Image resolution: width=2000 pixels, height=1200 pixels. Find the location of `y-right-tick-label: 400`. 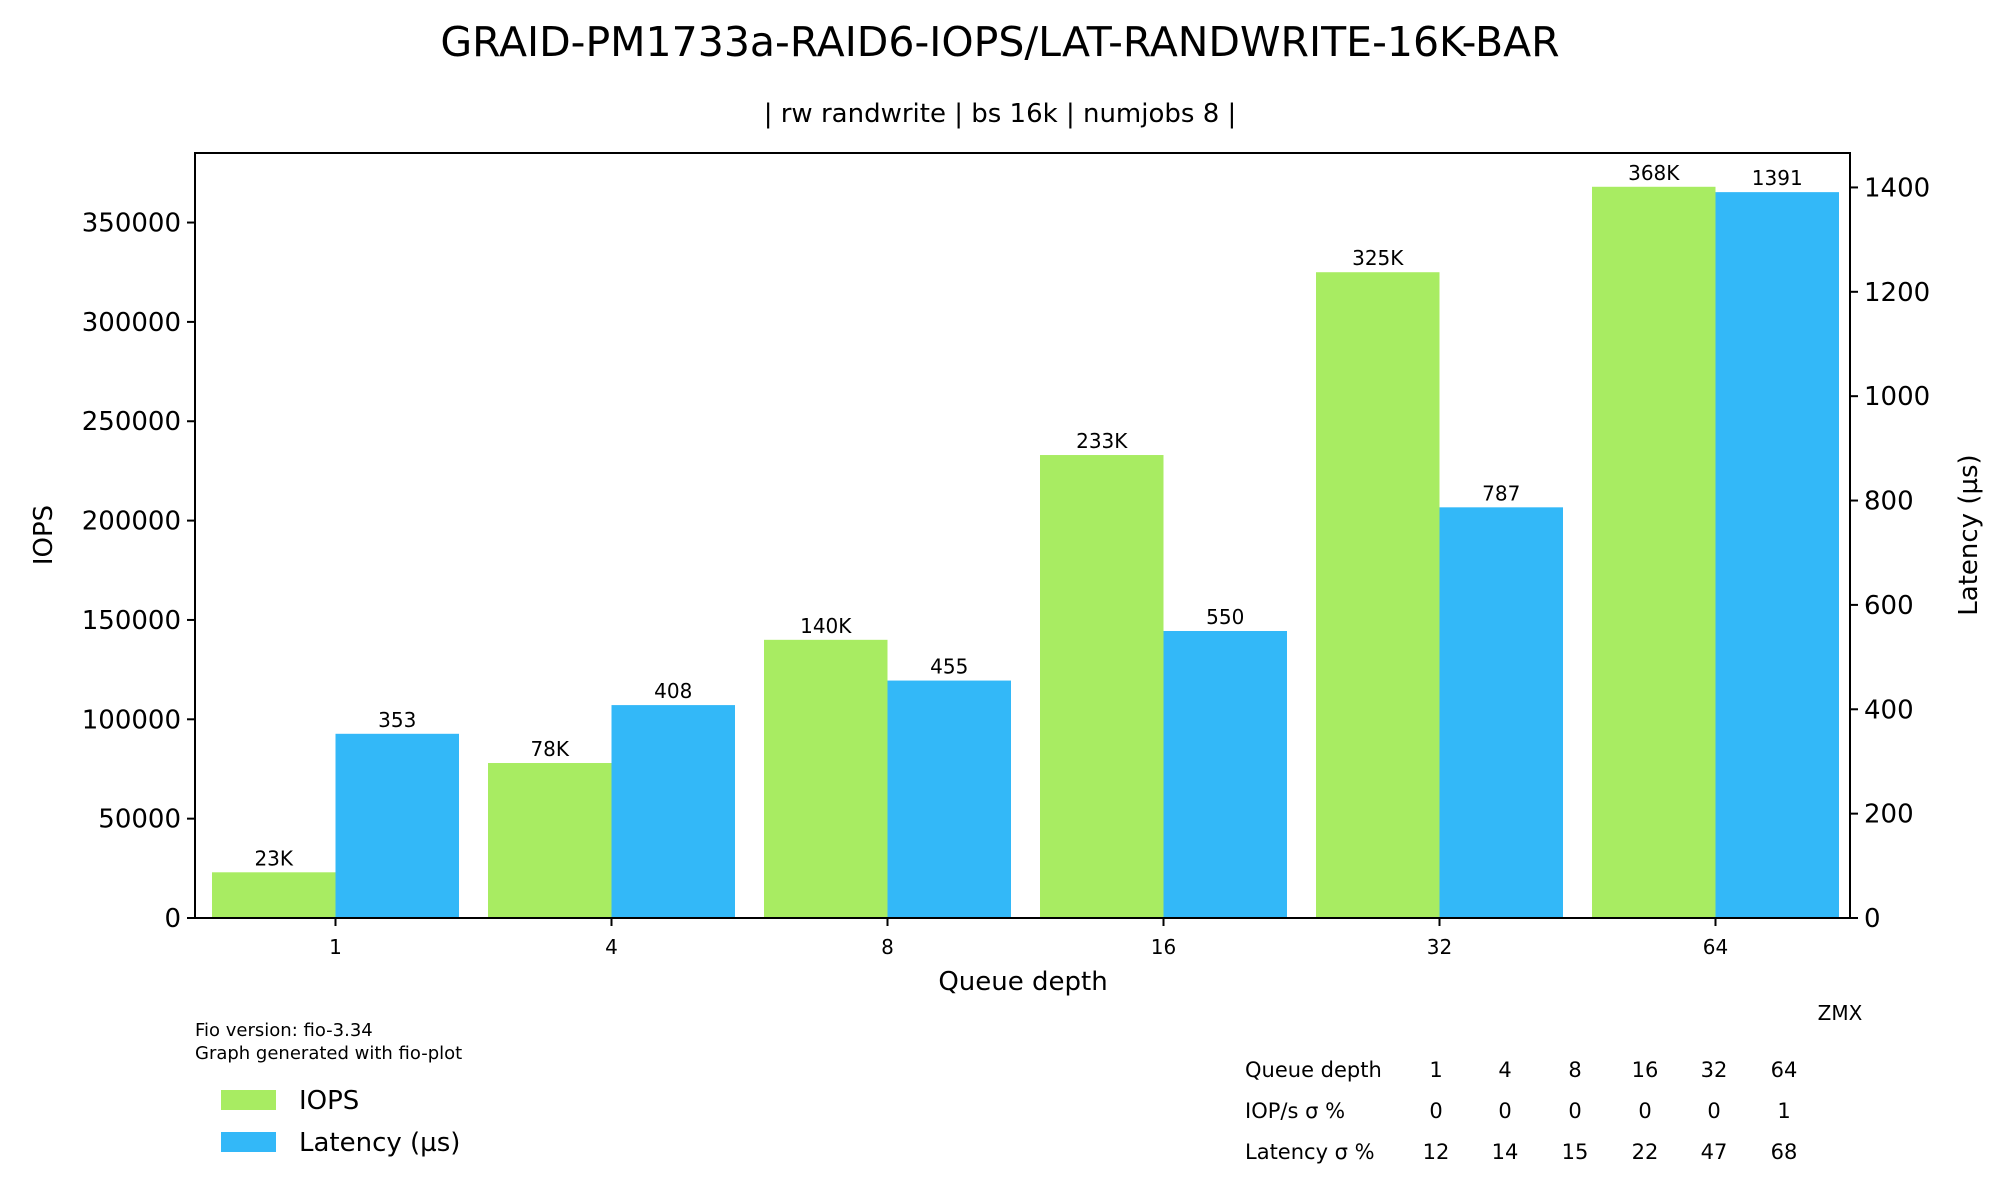

y-right-tick-label: 400 is located at coordinates (1889, 710).